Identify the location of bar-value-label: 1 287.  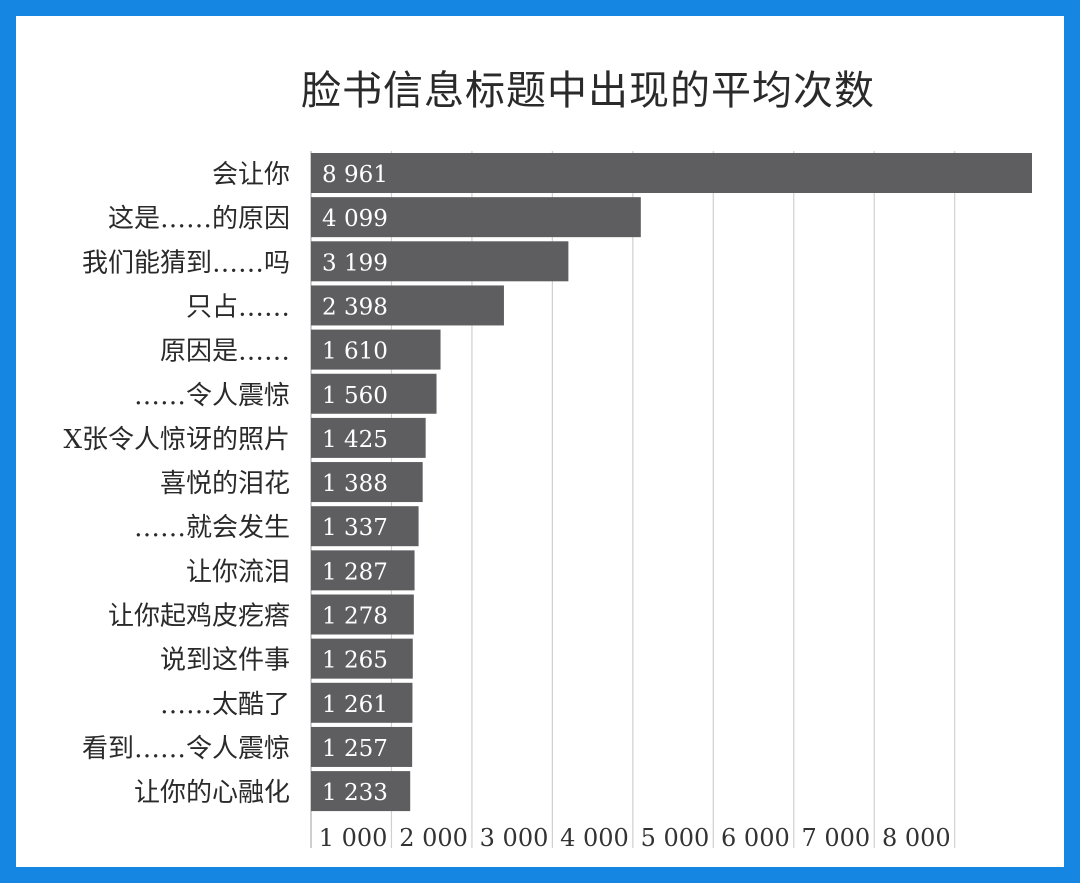
(355, 572).